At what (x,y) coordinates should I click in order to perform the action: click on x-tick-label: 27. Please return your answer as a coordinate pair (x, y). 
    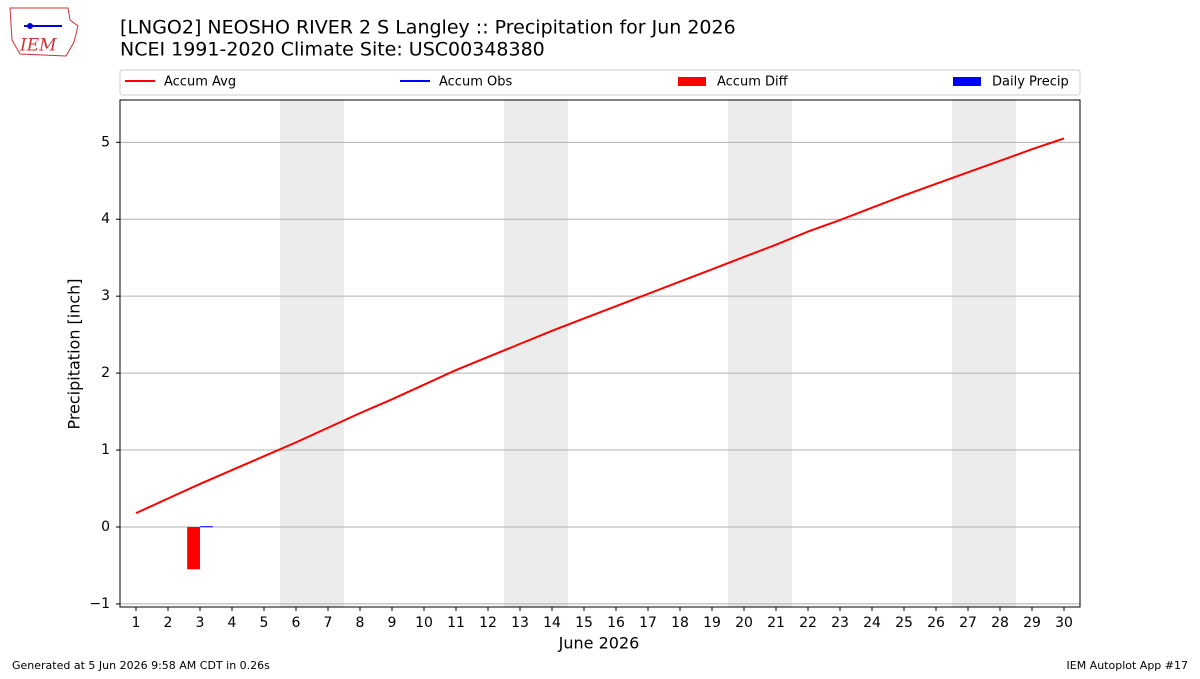
    Looking at the image, I should click on (968, 623).